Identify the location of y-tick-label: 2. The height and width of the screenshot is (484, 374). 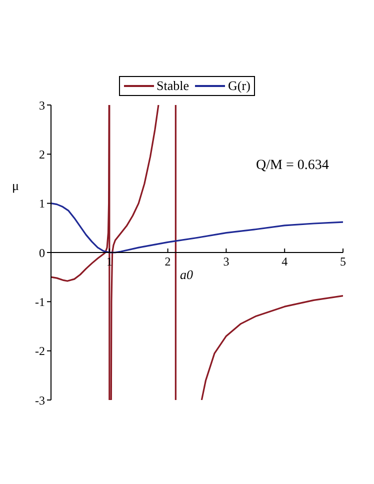
(42, 154).